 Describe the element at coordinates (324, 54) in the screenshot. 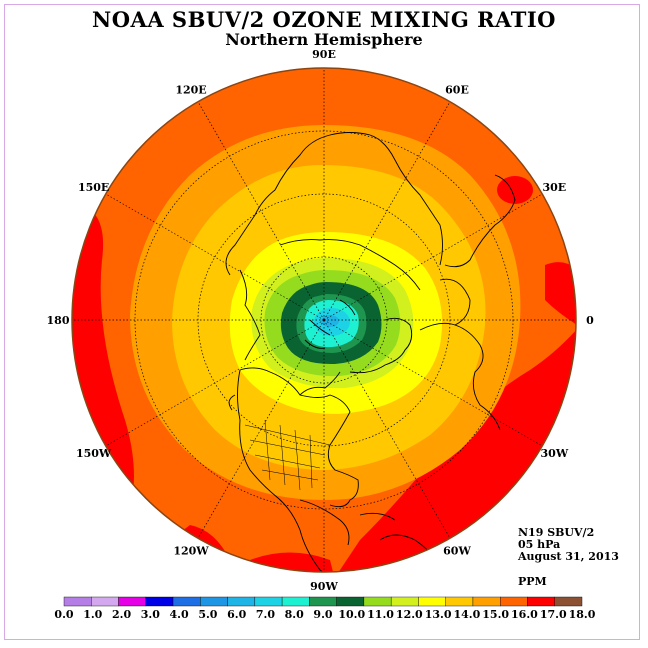

I see `longitude-label: 90E` at that location.